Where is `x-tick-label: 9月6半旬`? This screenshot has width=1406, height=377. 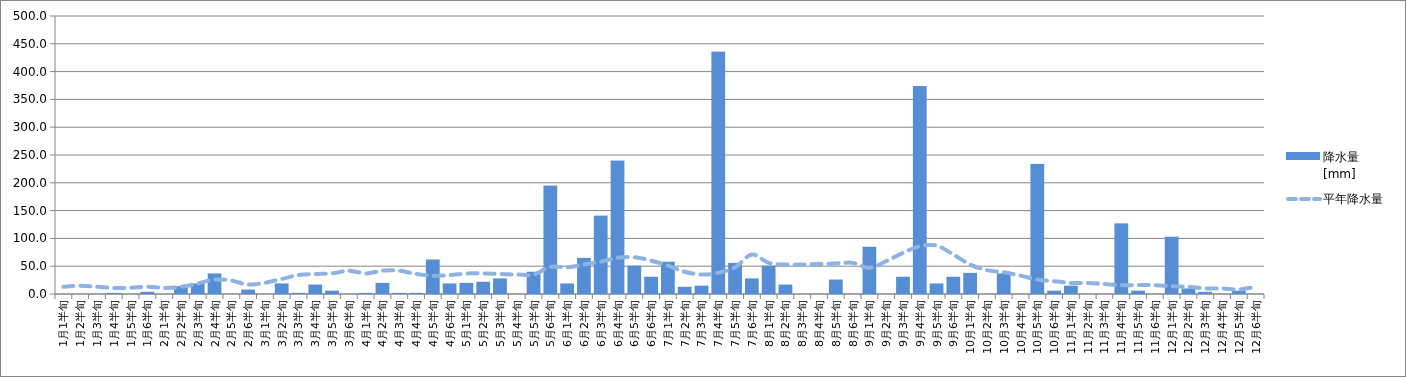
x-tick-label: 9月6半旬 is located at coordinates (954, 323).